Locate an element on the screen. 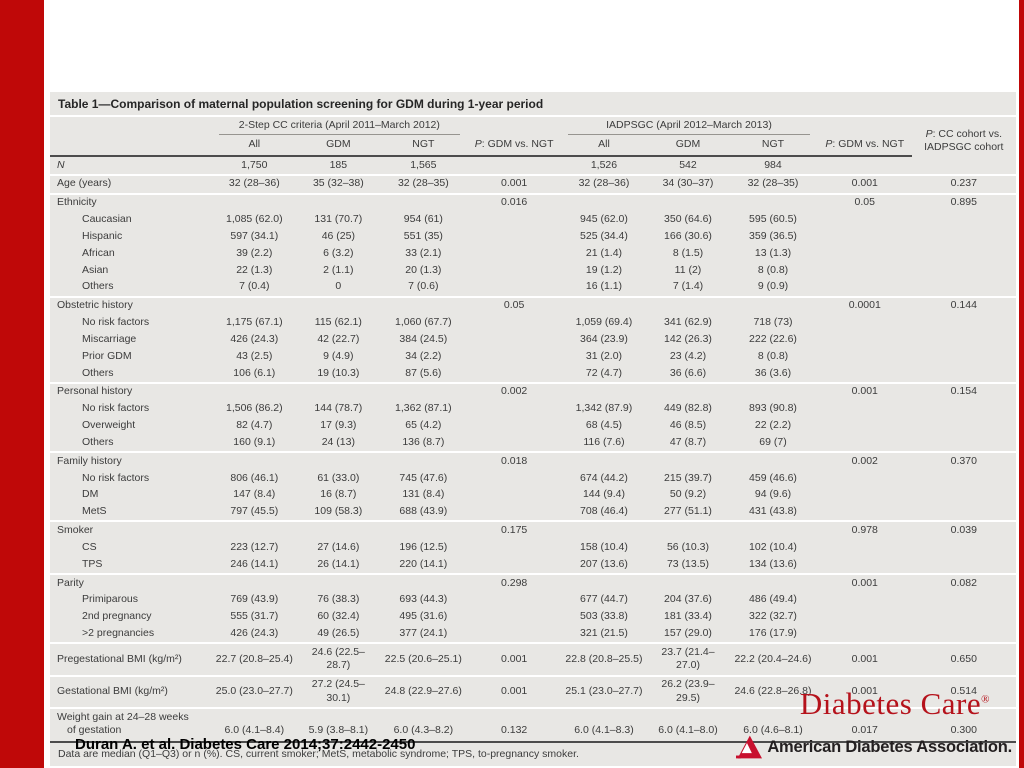 This screenshot has height=768, width=1024. data-cell: 384 (24.5) is located at coordinates (423, 338).